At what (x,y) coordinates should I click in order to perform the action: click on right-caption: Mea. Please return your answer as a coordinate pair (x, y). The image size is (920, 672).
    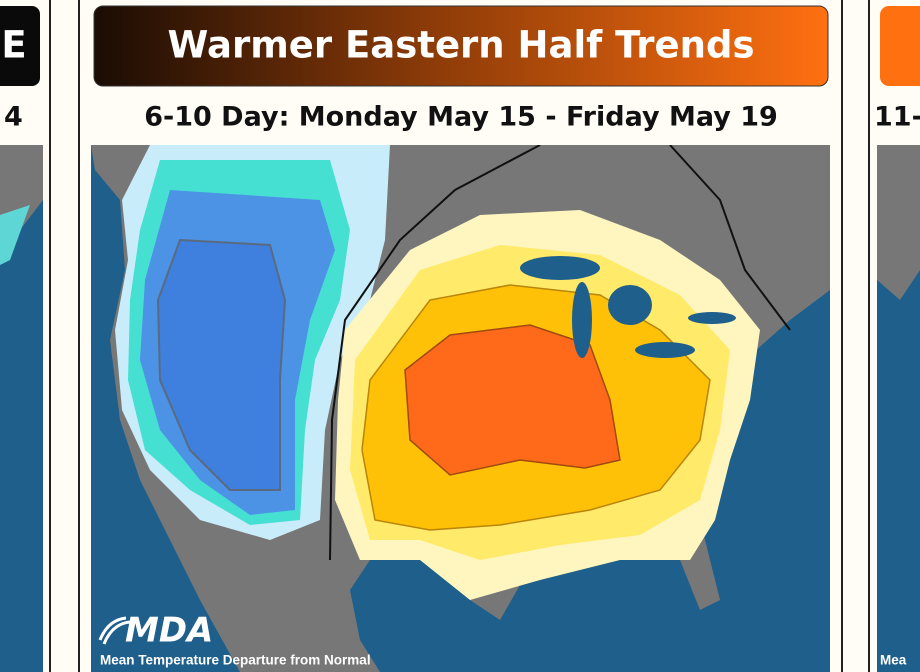
    Looking at the image, I should click on (893, 660).